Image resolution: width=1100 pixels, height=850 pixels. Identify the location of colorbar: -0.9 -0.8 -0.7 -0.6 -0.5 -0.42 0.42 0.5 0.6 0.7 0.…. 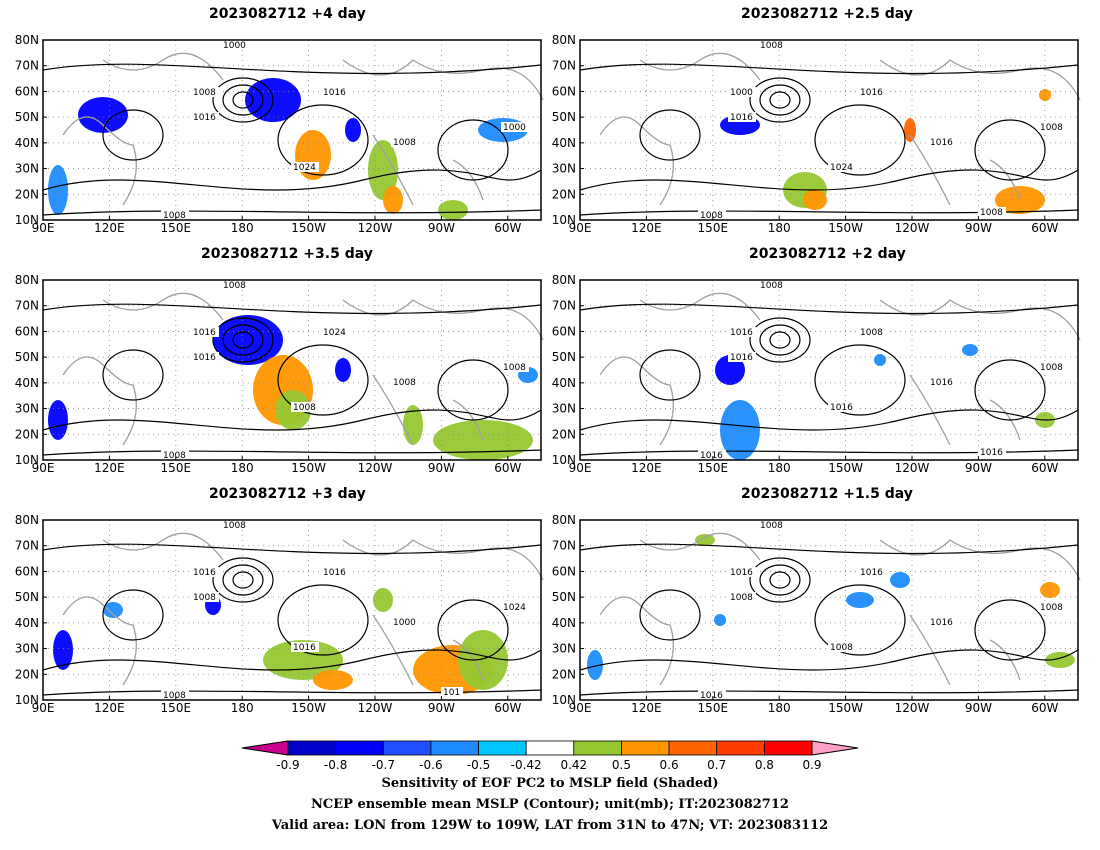
(550, 756).